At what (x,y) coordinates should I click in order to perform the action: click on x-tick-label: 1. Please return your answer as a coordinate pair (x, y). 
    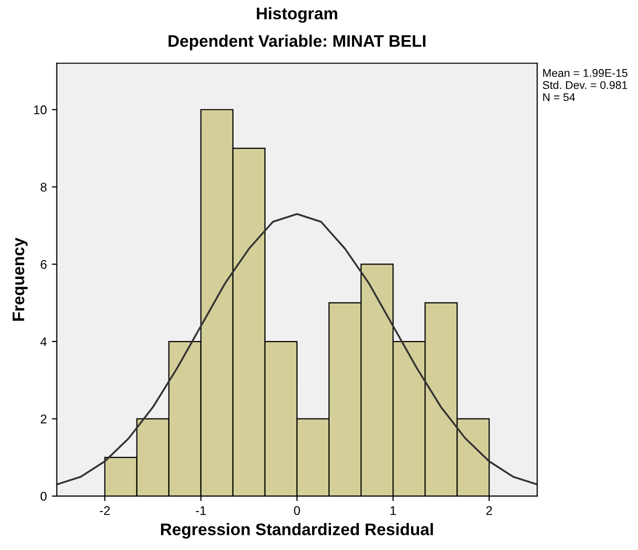
    Looking at the image, I should click on (393, 510).